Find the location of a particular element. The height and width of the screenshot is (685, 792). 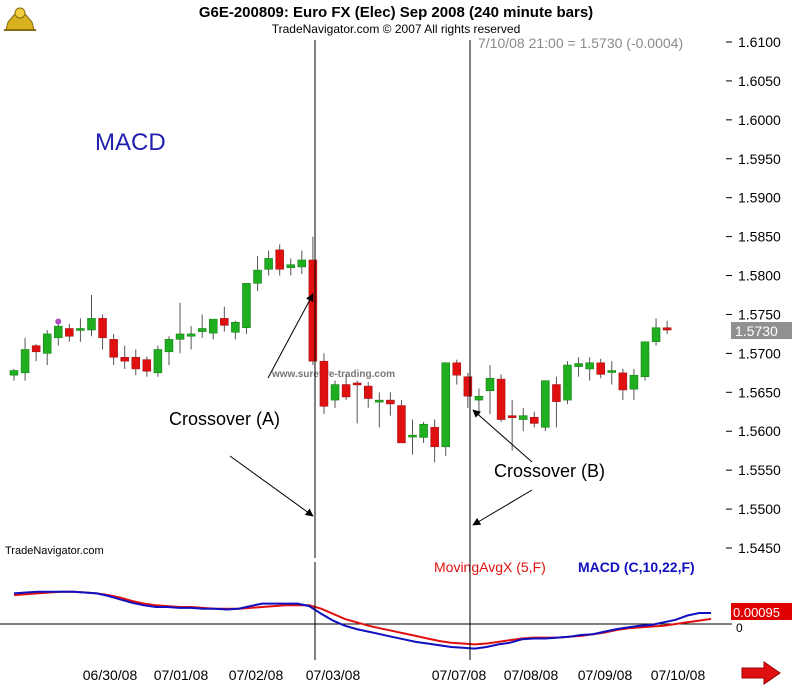

x-tick-label: 07/09/08 is located at coordinates (605, 675).